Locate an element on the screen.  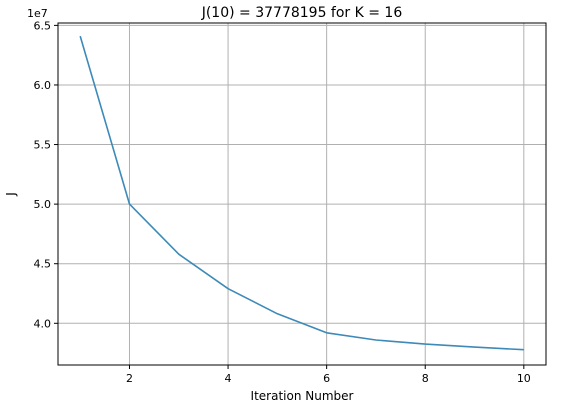
y-axis-offset-label: 1e7 is located at coordinates (37, 13).